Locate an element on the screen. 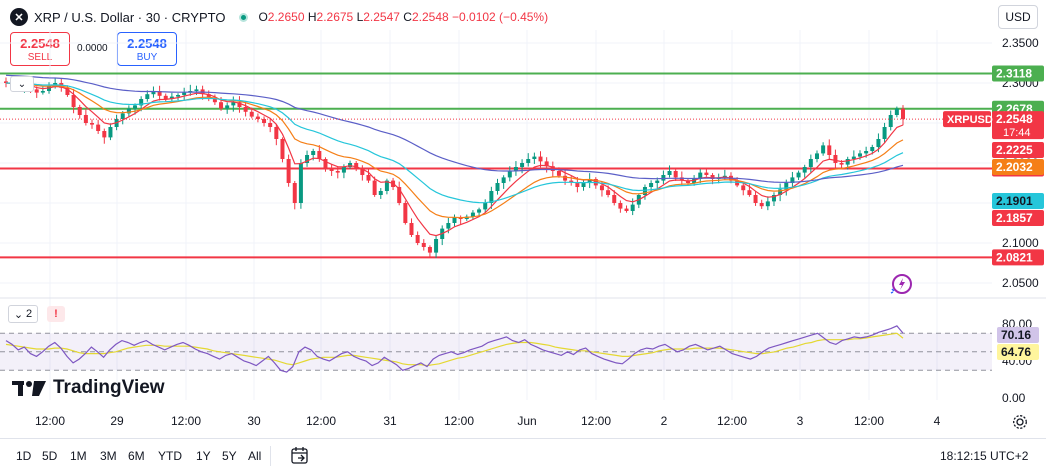 This screenshot has width=1046, height=476. timeframe-5y: 5Y is located at coordinates (229, 456).